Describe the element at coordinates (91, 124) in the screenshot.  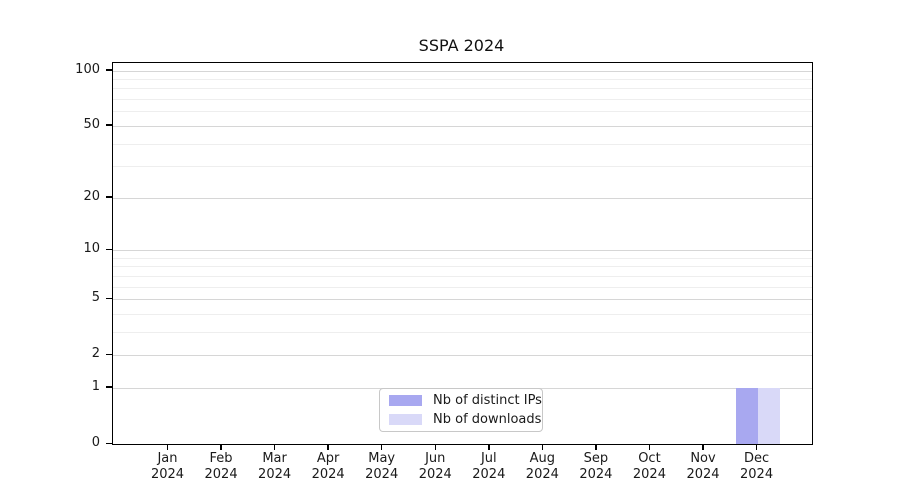
I see `y-tick-label: 50` at that location.